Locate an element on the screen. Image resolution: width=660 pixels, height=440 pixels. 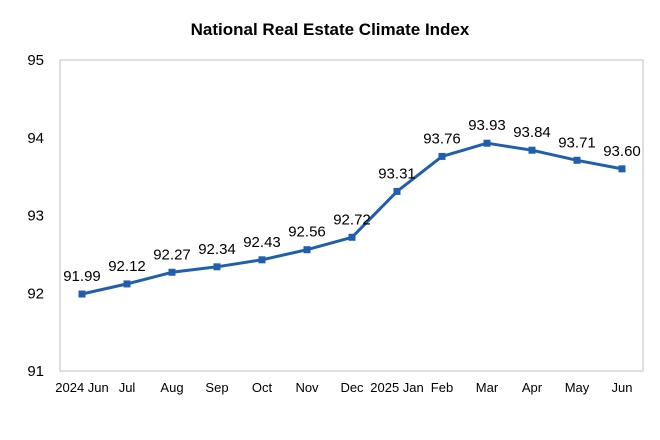
data-label: 93.93 is located at coordinates (487, 125).